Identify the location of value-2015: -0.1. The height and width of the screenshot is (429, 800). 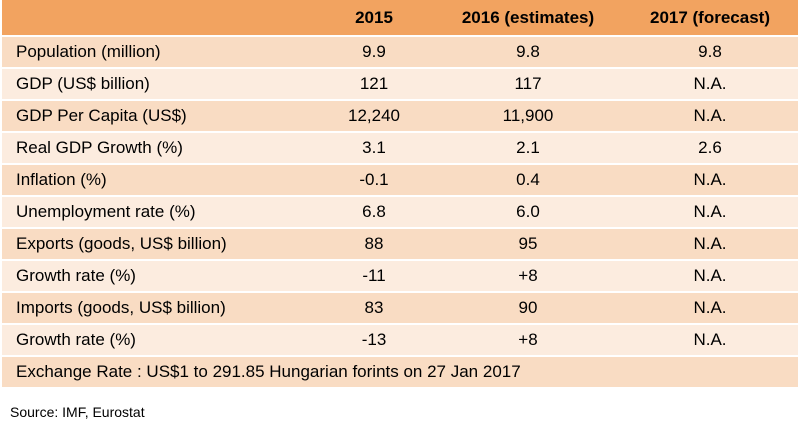
(374, 180).